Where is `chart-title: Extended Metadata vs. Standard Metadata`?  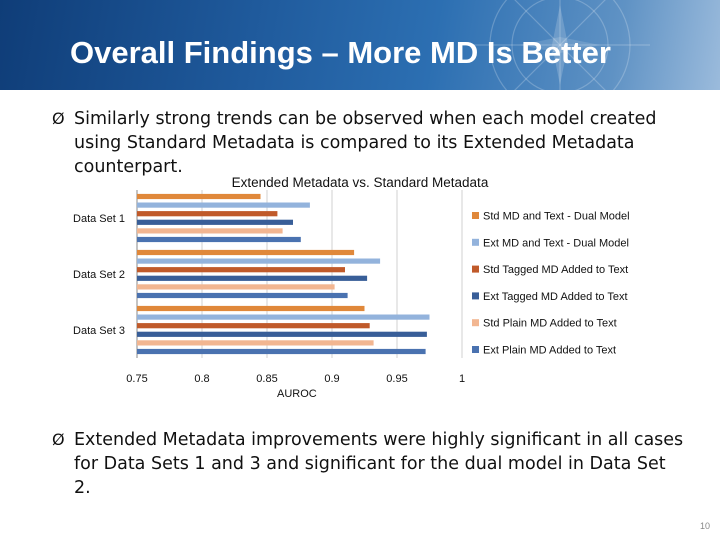 chart-title: Extended Metadata vs. Standard Metadata is located at coordinates (360, 182).